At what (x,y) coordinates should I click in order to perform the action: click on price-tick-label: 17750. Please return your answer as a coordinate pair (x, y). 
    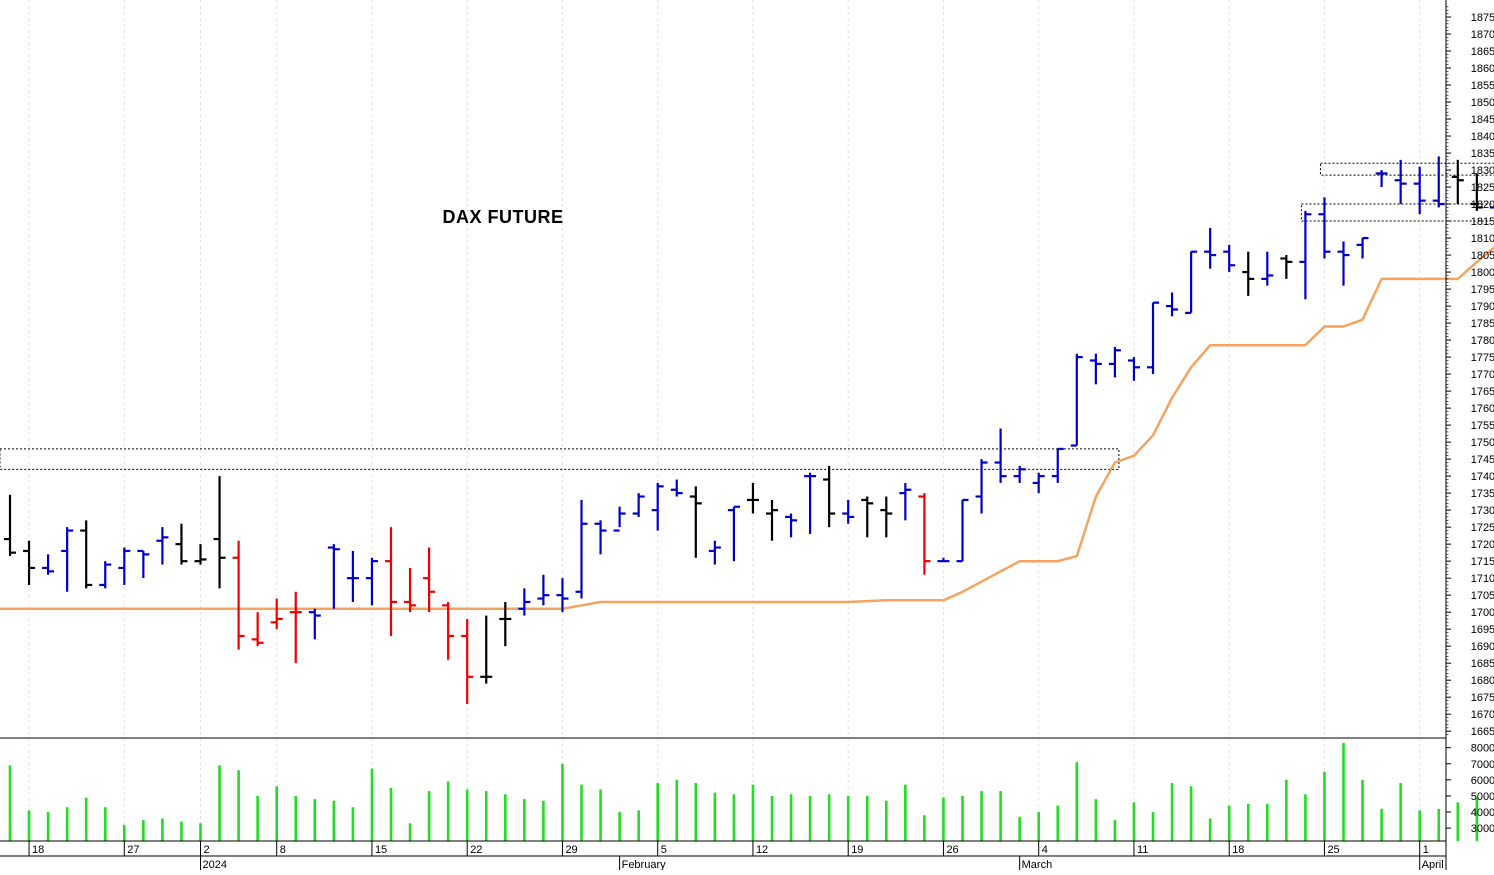
    Looking at the image, I should click on (1482, 358).